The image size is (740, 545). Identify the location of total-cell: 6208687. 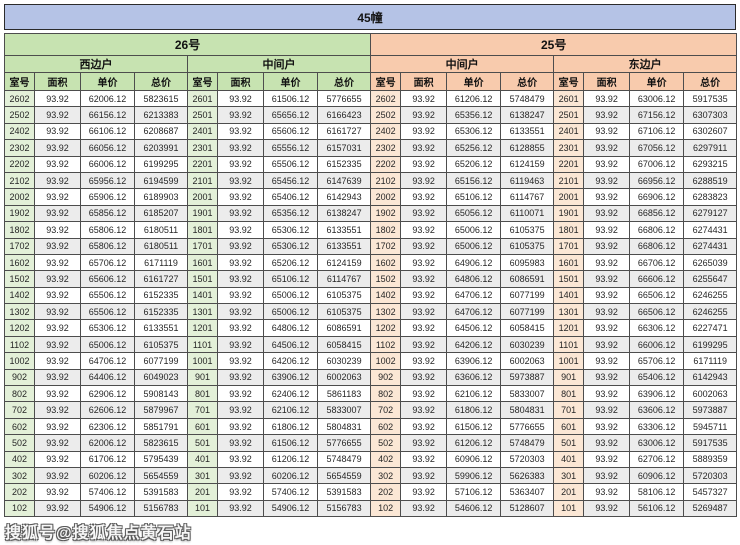
(161, 131).